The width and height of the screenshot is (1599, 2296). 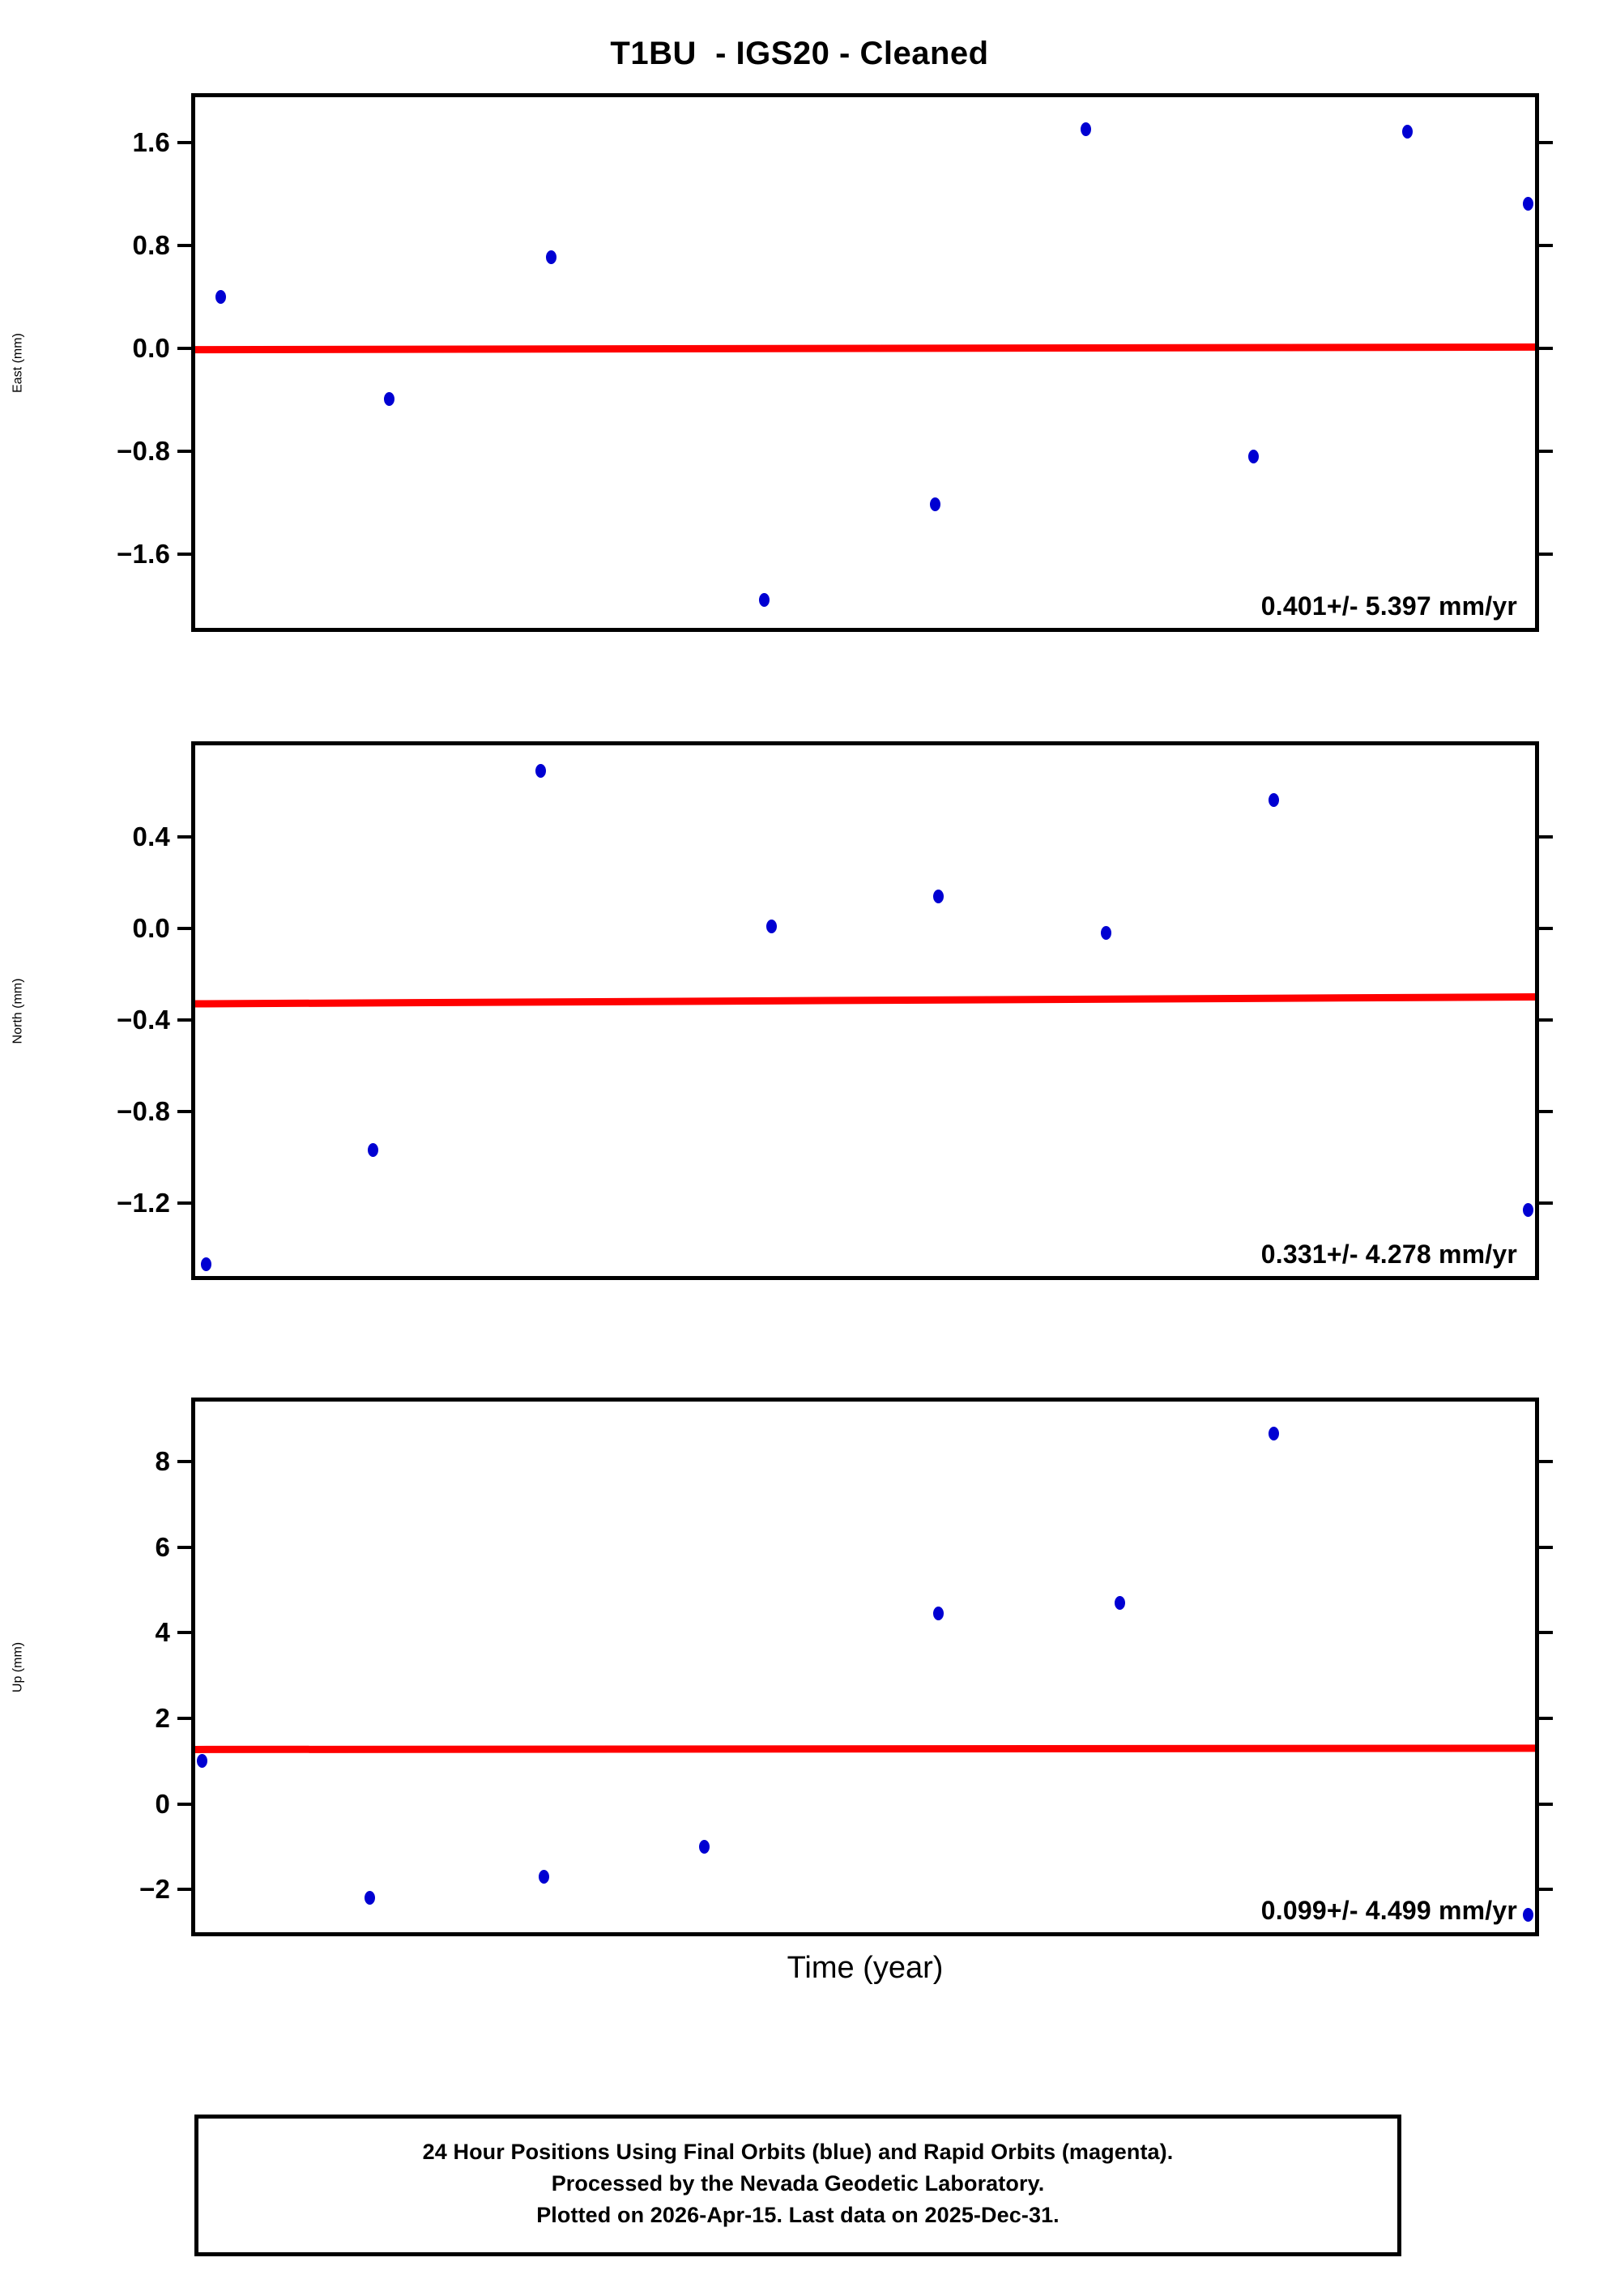 I want to click on yaxis-title-north: North (mm), so click(x=18, y=1010).